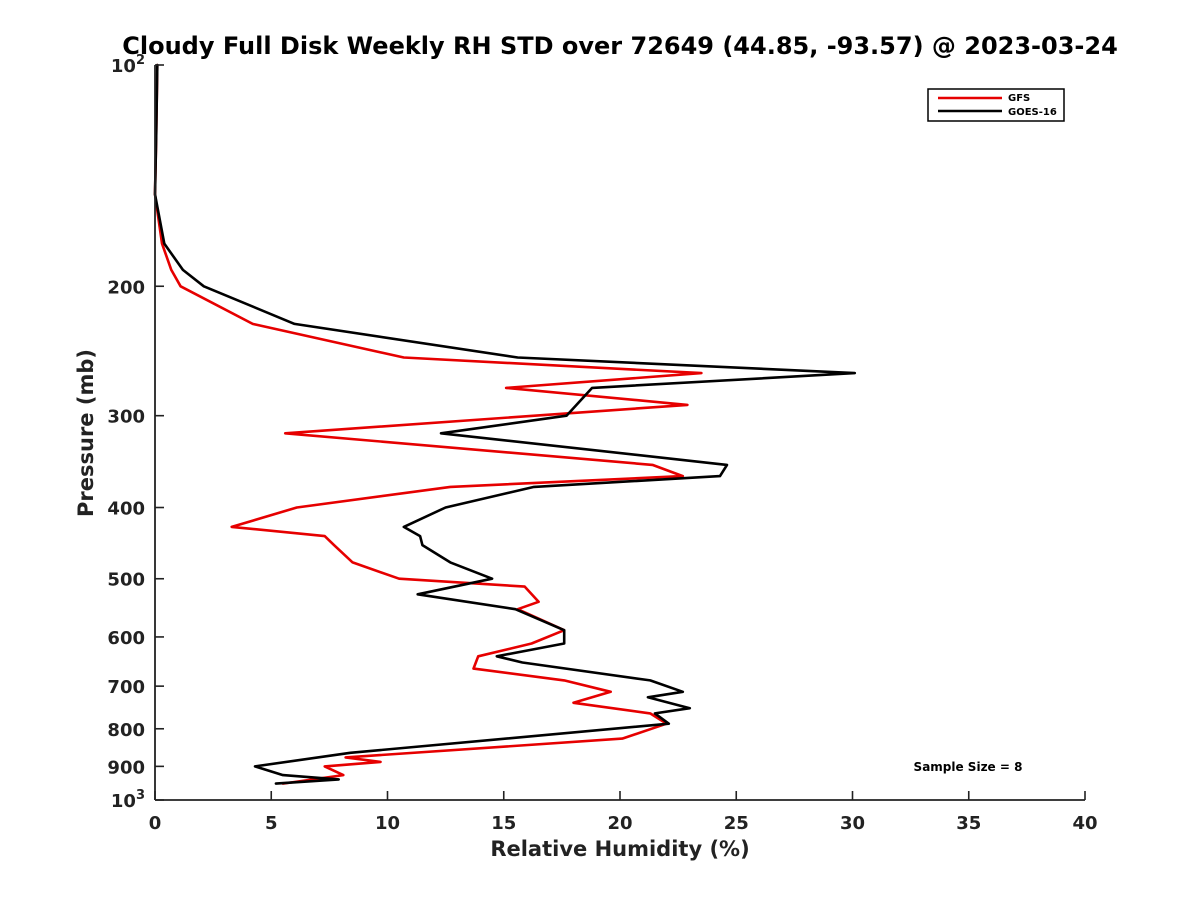 This screenshot has width=1200, height=900. I want to click on y-tick-label: 10², so click(128, 65).